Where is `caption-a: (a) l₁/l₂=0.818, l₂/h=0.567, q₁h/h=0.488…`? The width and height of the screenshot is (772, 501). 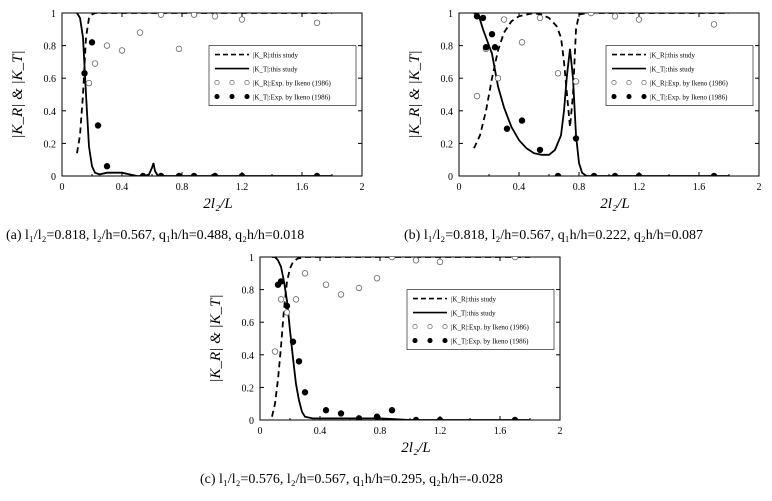 caption-a: (a) l₁/l₂=0.818, l₂/h=0.567, q₁h/h=0.488… is located at coordinates (155, 235).